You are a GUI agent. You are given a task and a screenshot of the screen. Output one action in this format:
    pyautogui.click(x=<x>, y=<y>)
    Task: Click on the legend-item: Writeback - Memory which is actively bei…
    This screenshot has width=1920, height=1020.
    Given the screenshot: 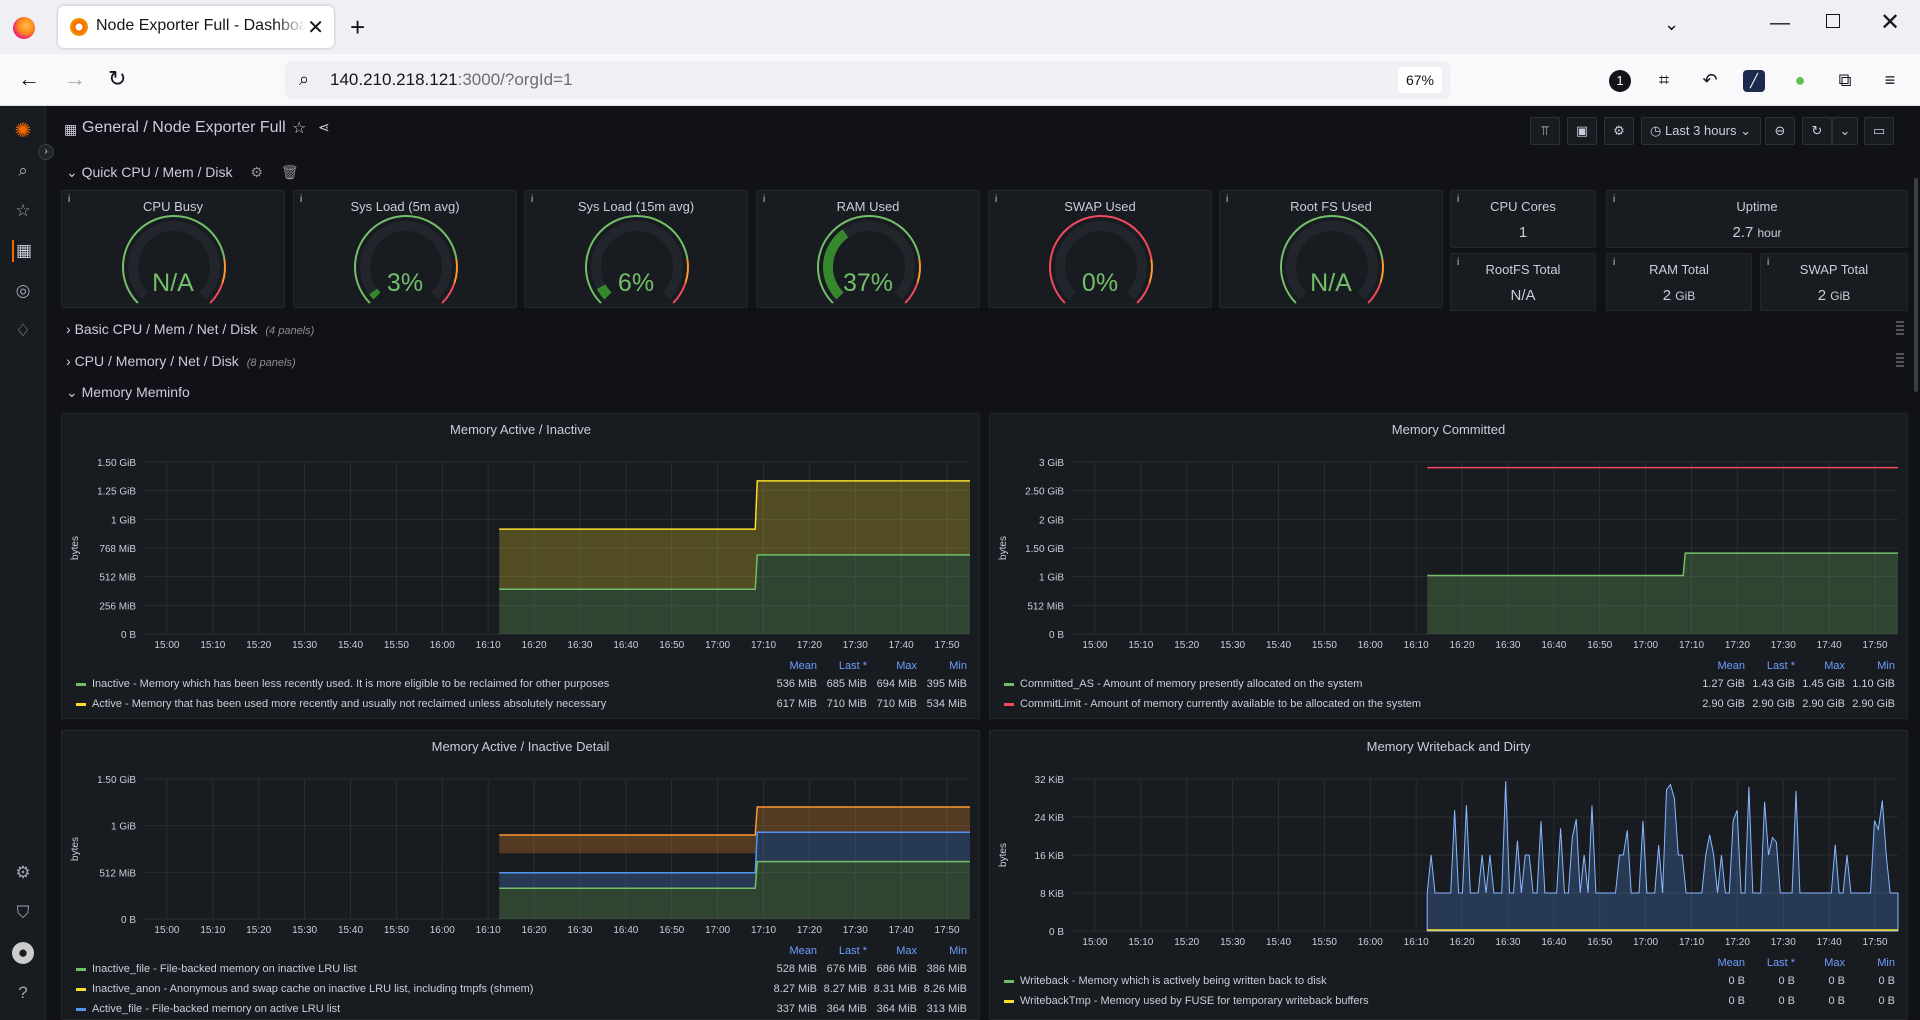 What is the action you would take?
    pyautogui.click(x=1449, y=982)
    